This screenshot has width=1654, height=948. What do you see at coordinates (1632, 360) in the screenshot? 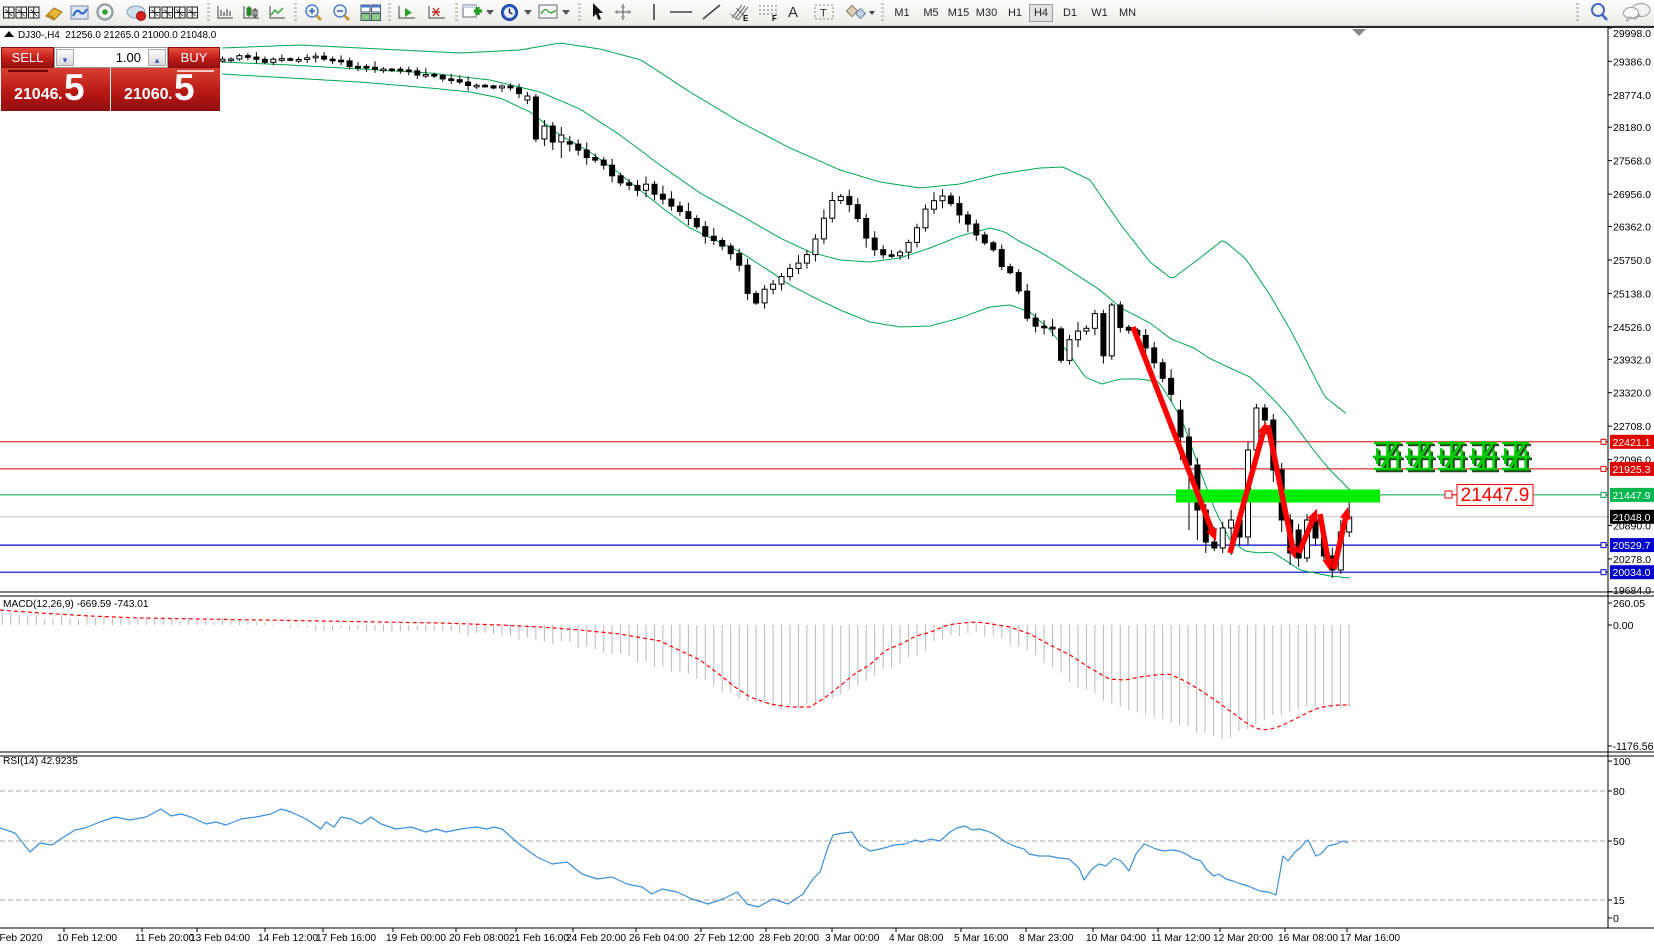
I see `svg-text: 23932.0` at bounding box center [1632, 360].